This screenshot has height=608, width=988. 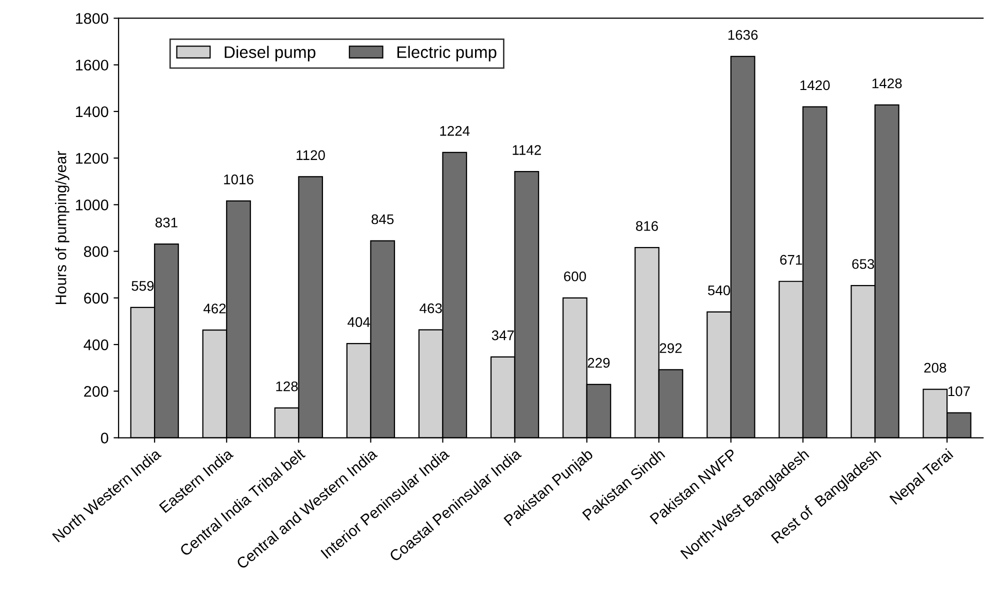 I want to click on data-label: 559, so click(x=143, y=286).